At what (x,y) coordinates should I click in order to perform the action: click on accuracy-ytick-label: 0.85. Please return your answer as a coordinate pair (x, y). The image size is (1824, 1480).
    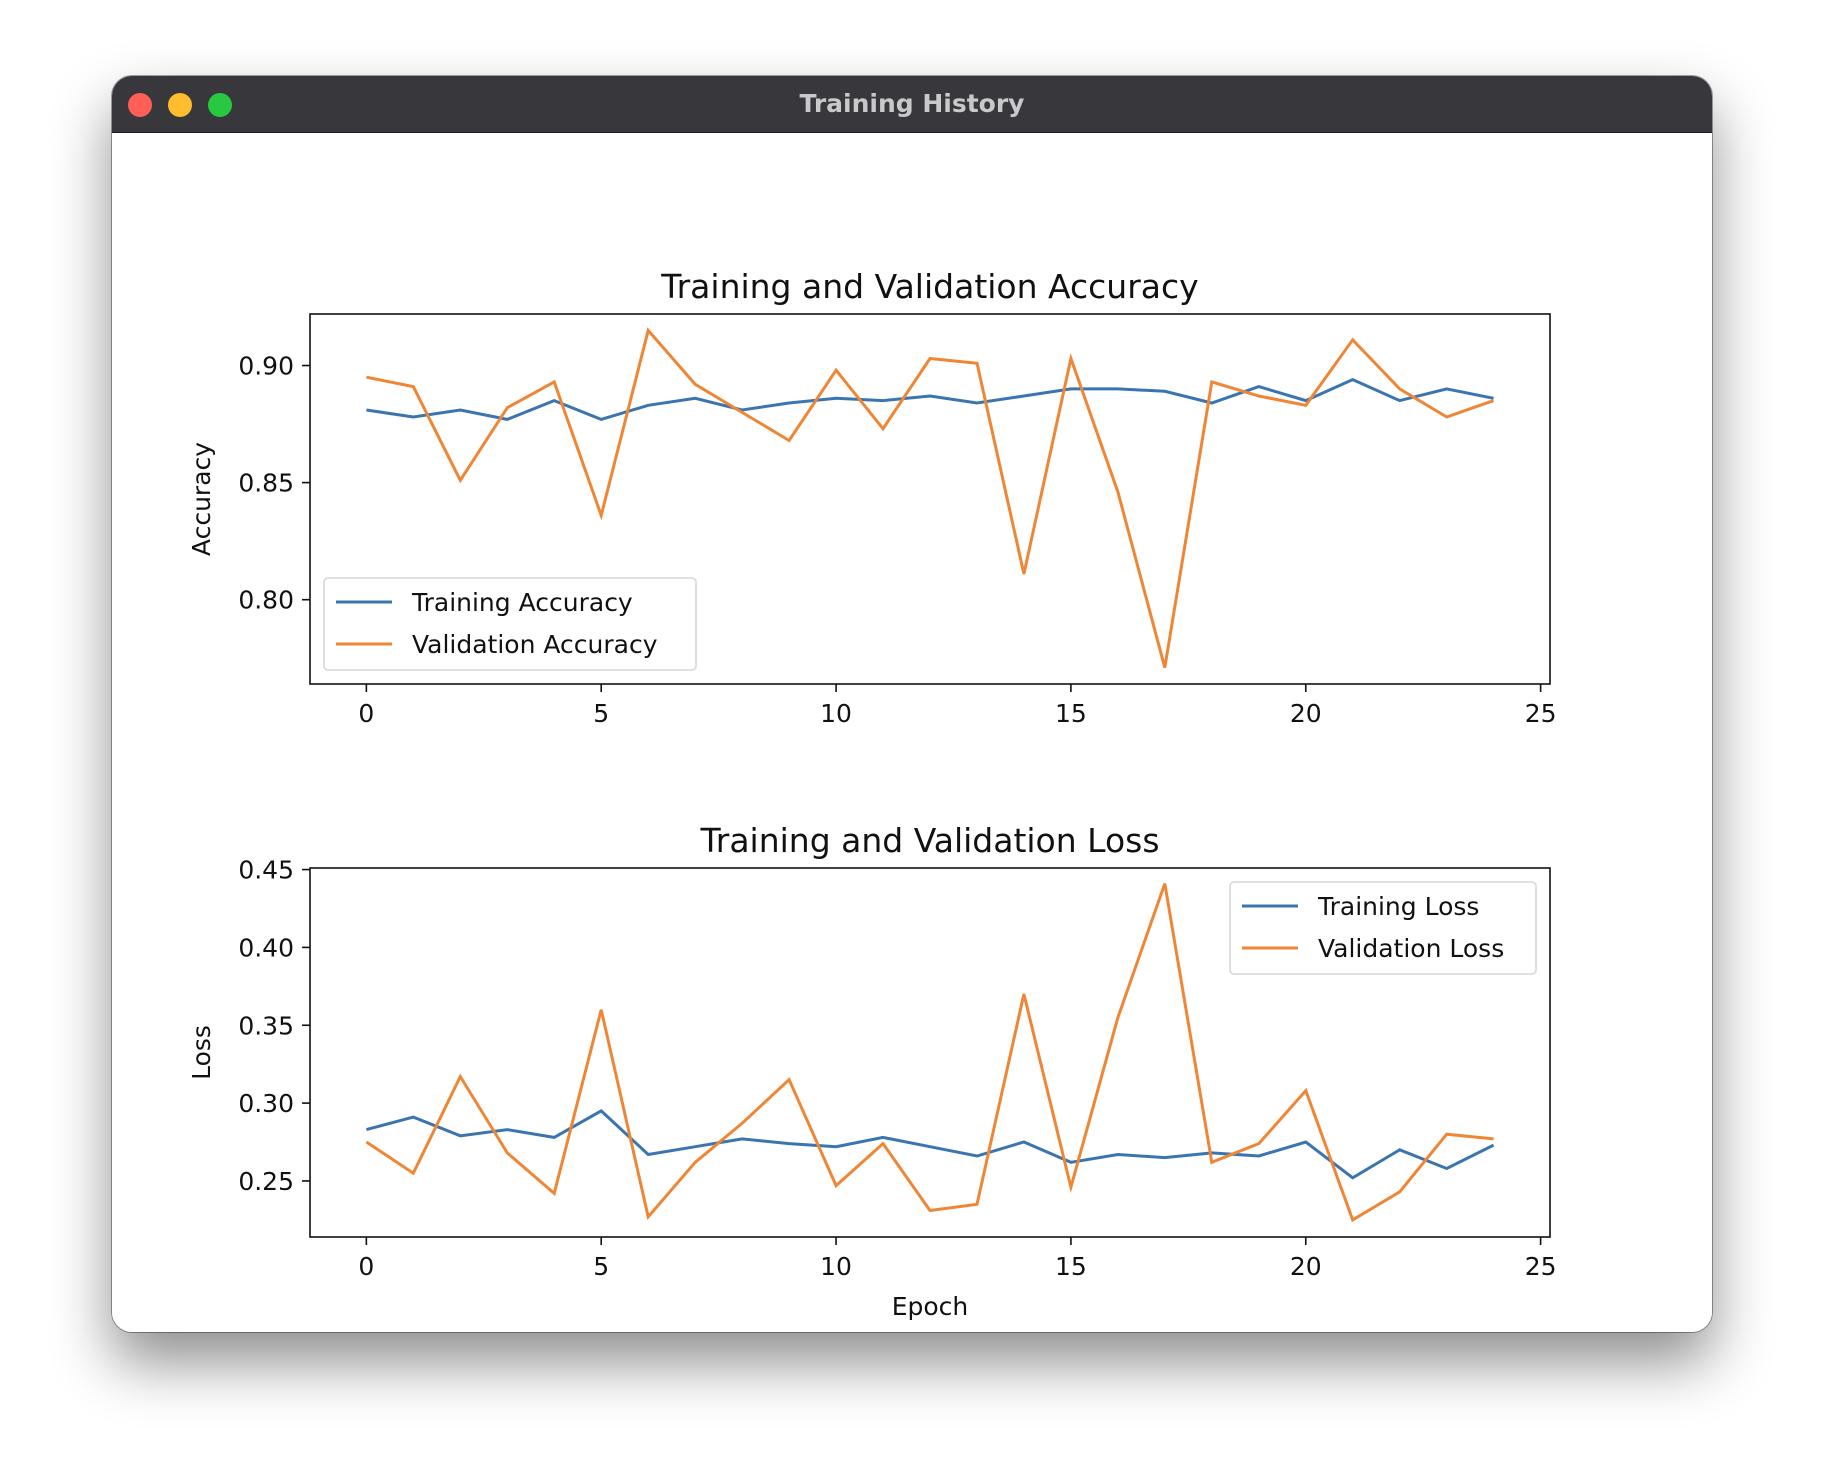
    Looking at the image, I should click on (266, 483).